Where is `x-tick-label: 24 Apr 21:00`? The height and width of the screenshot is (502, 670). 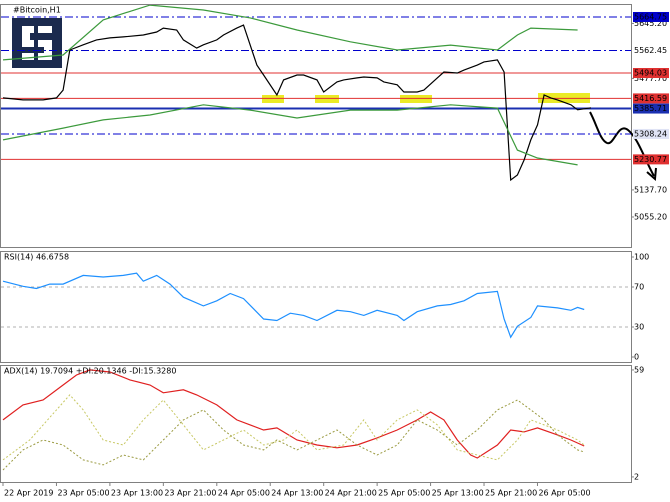
x-tick-label: 24 Apr 21:00 is located at coordinates (351, 493).